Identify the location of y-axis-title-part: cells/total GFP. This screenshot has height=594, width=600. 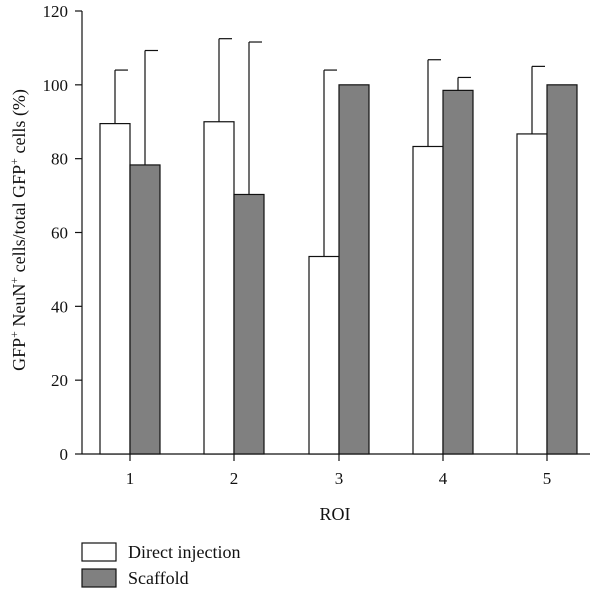
(19, 221).